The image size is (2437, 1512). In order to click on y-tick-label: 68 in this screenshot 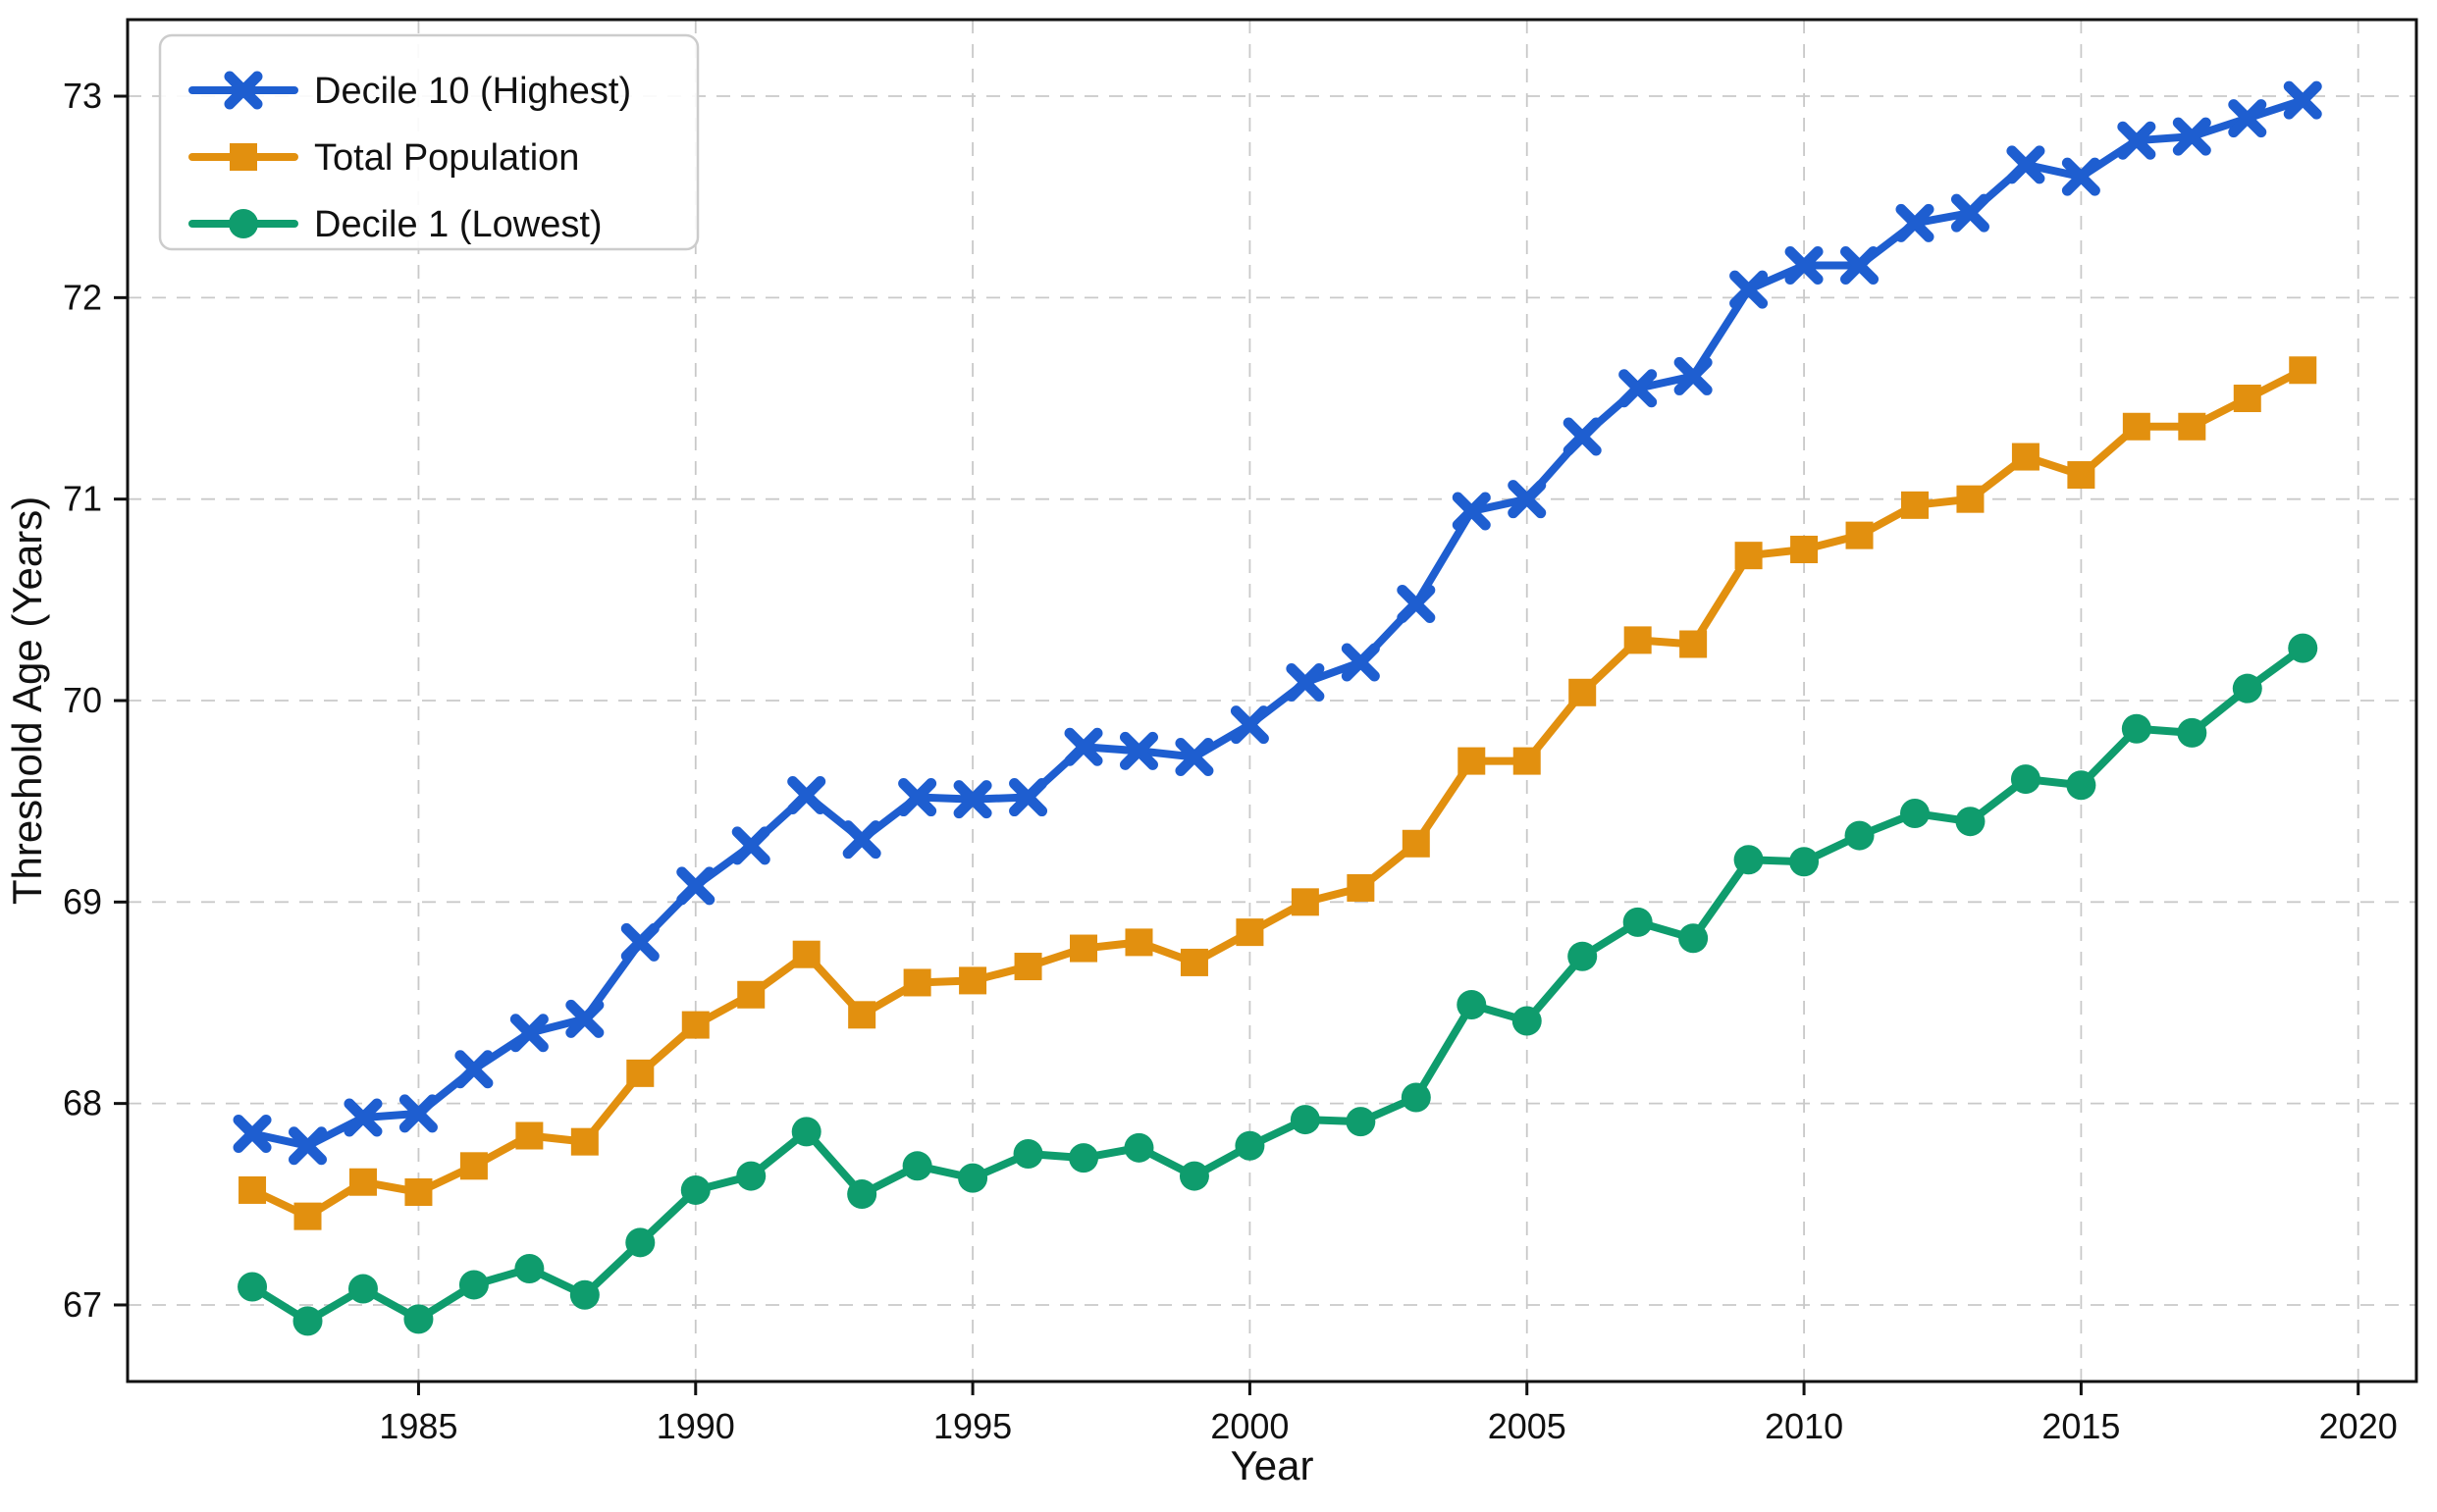, I will do `click(83, 1103)`.